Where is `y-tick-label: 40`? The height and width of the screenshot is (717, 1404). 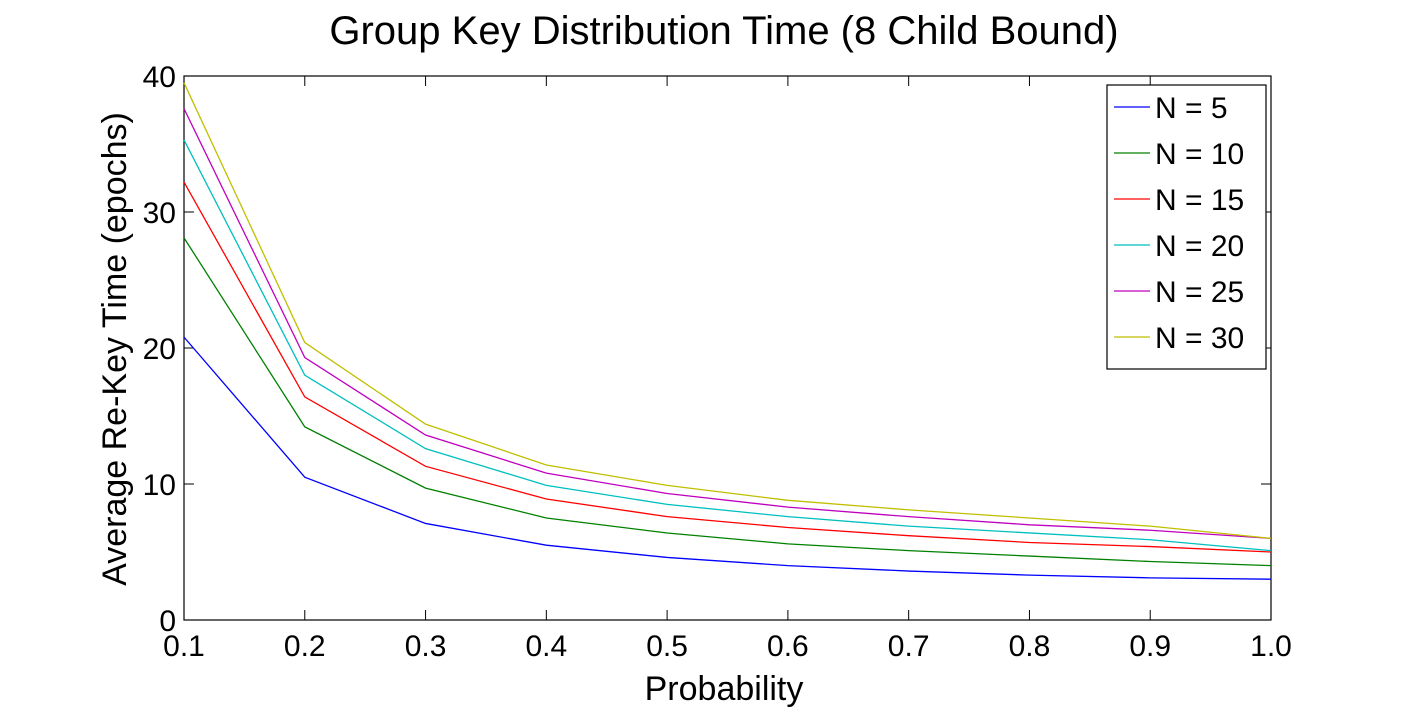
y-tick-label: 40 is located at coordinates (159, 77).